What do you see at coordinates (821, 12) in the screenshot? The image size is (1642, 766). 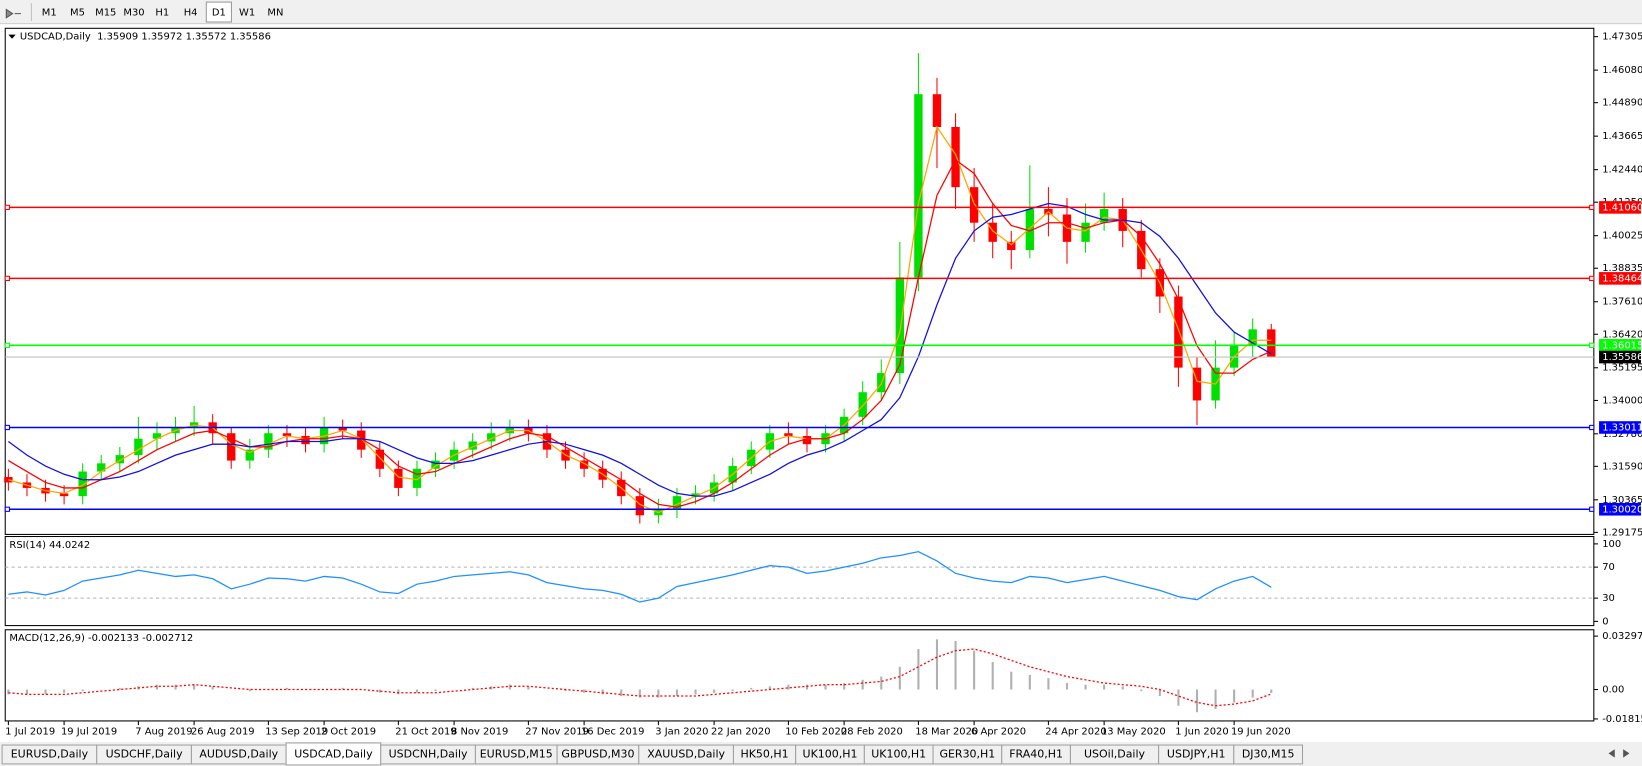 I see `toolbar` at bounding box center [821, 12].